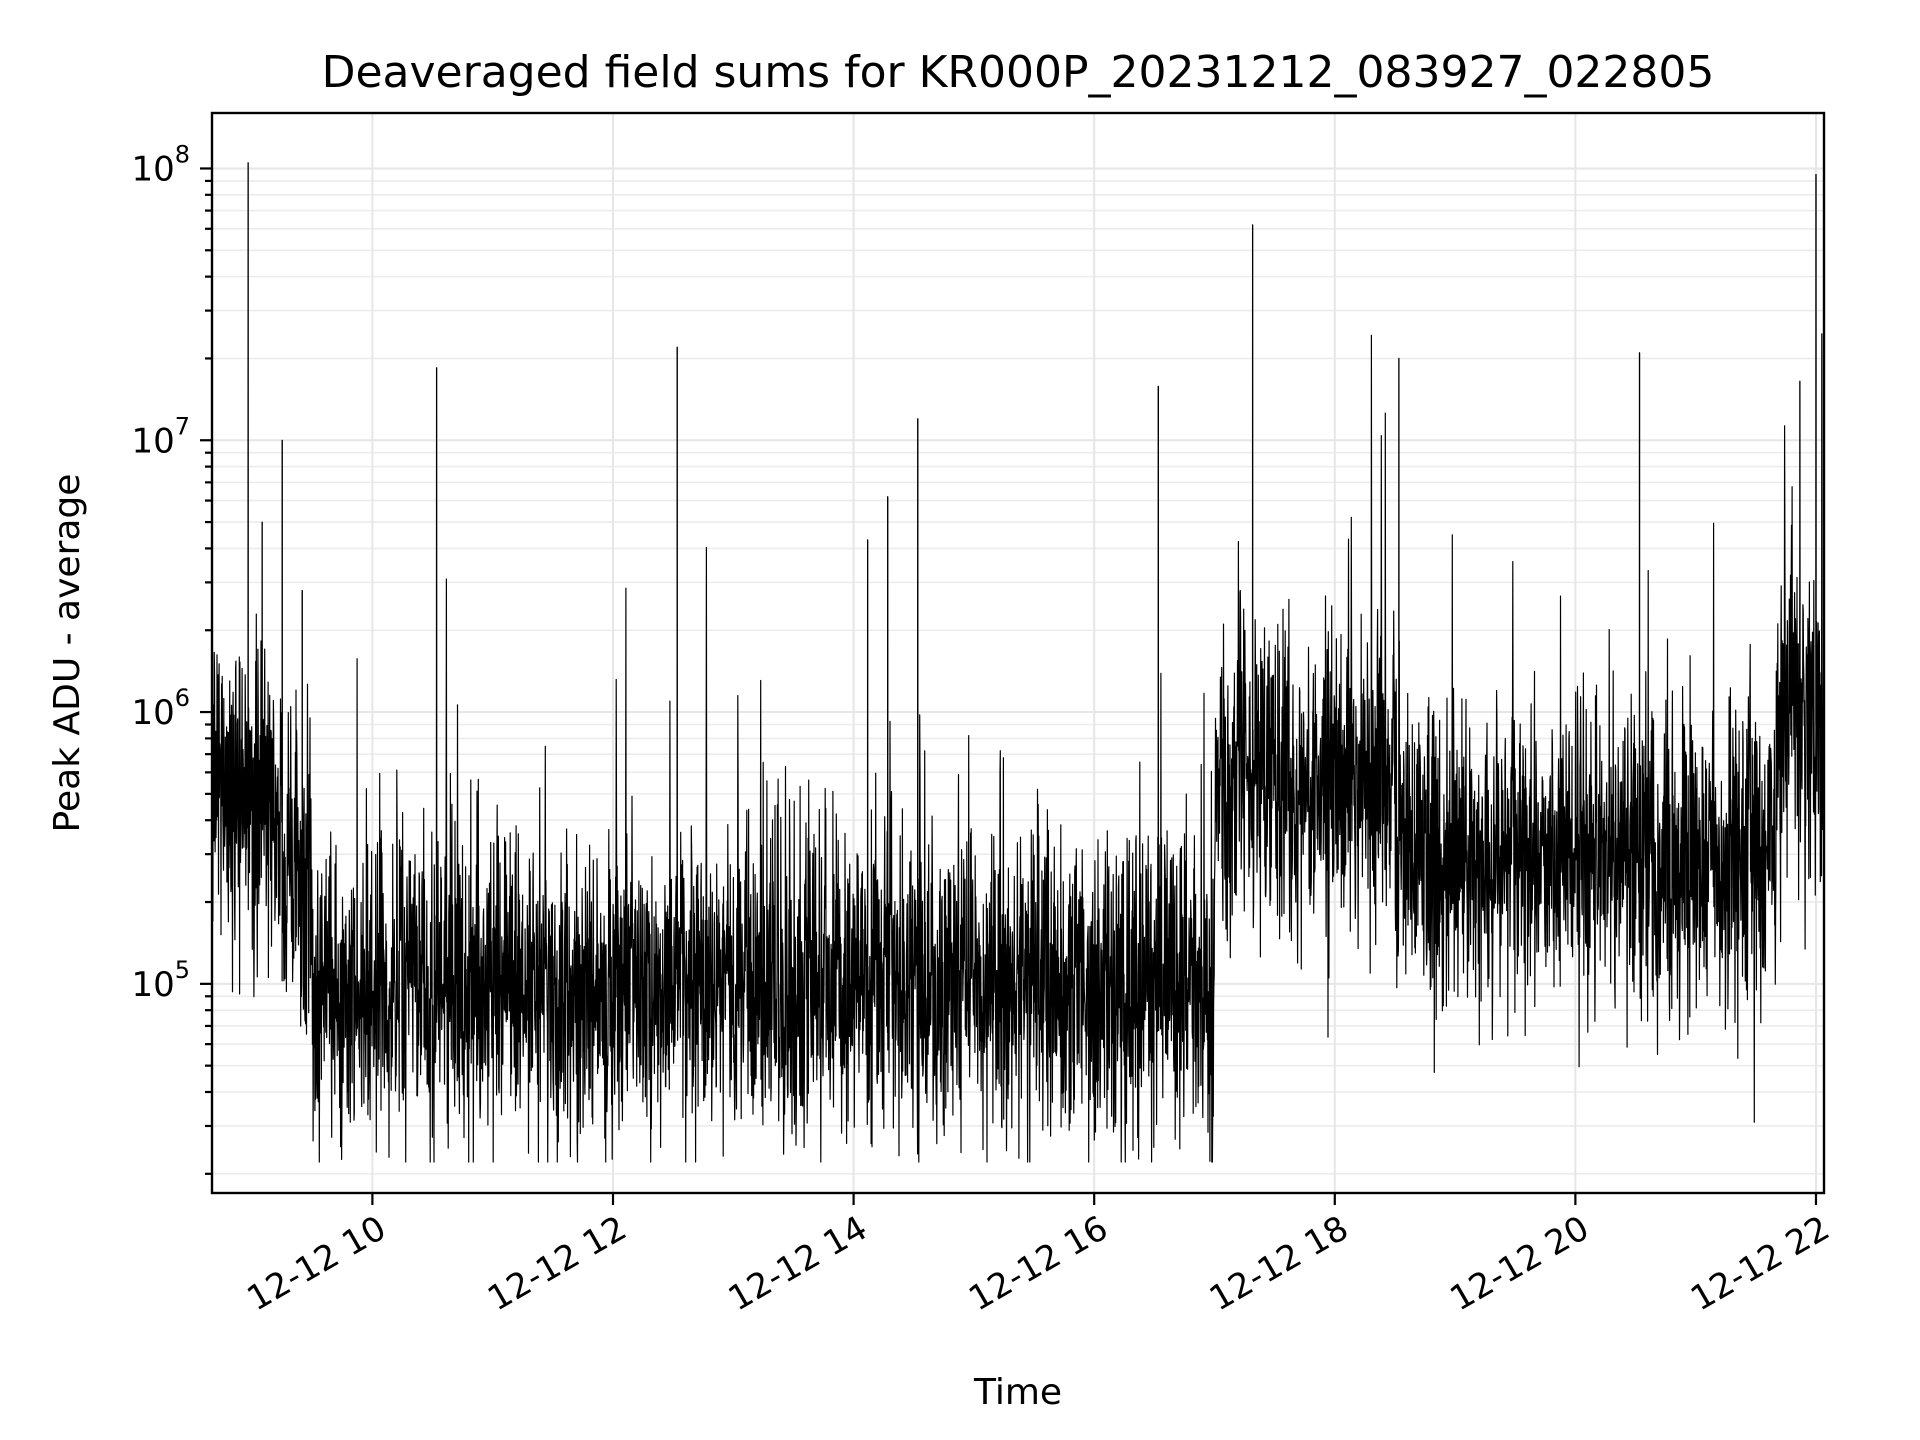 This screenshot has width=1920, height=1440. I want to click on y-axis-label: Peak ADU - average, so click(67, 653).